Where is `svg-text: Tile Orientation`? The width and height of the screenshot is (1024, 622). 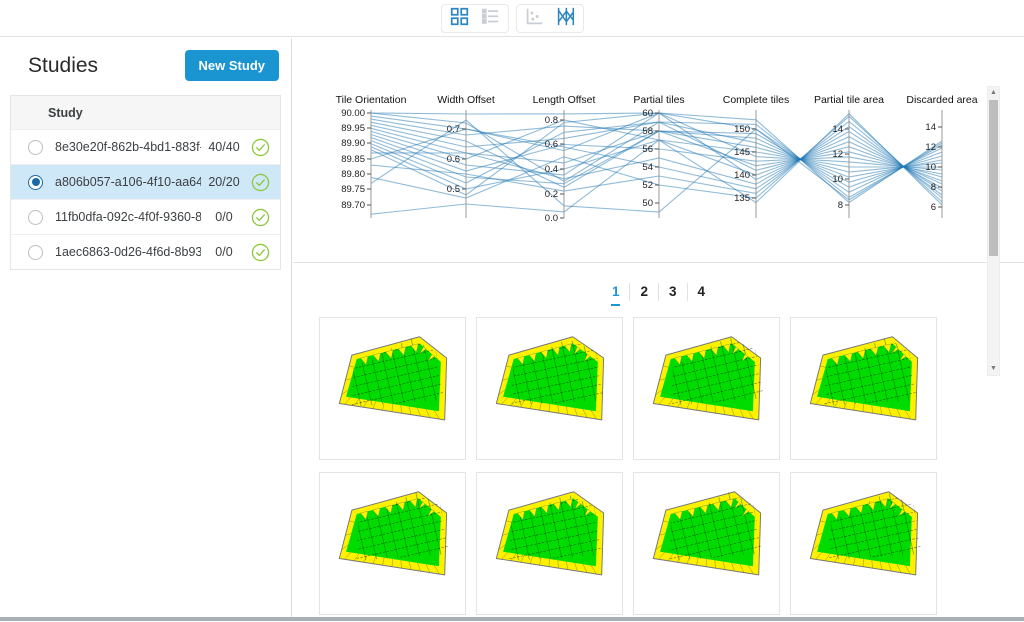
svg-text: Tile Orientation is located at coordinates (371, 100).